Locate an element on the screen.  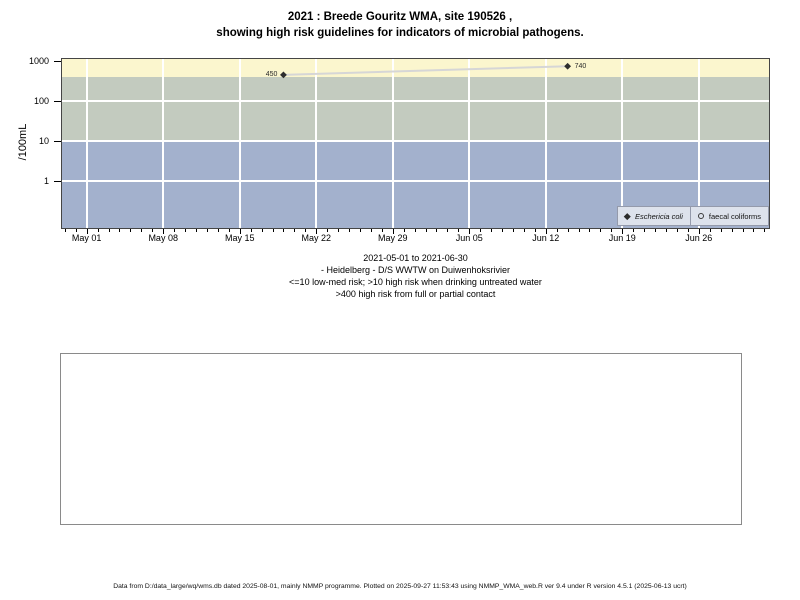
risk-band-high-risk-drinking-untreated-water is located at coordinates (415, 108).